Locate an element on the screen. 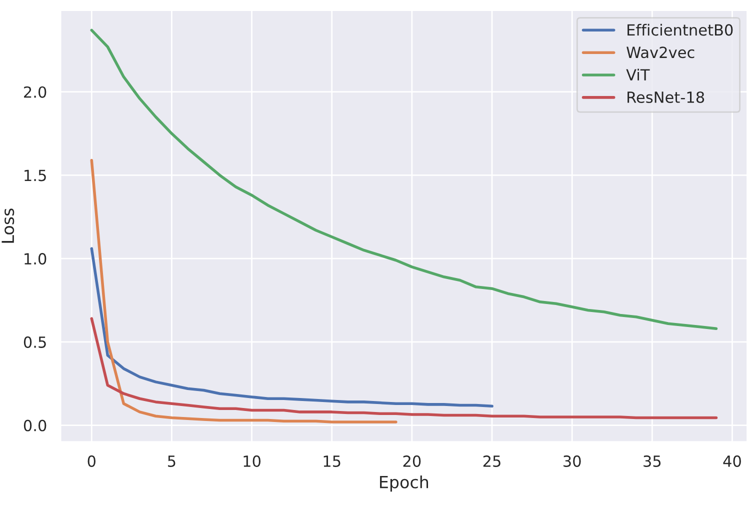  y-tick-label: 1.5 is located at coordinates (35, 176).